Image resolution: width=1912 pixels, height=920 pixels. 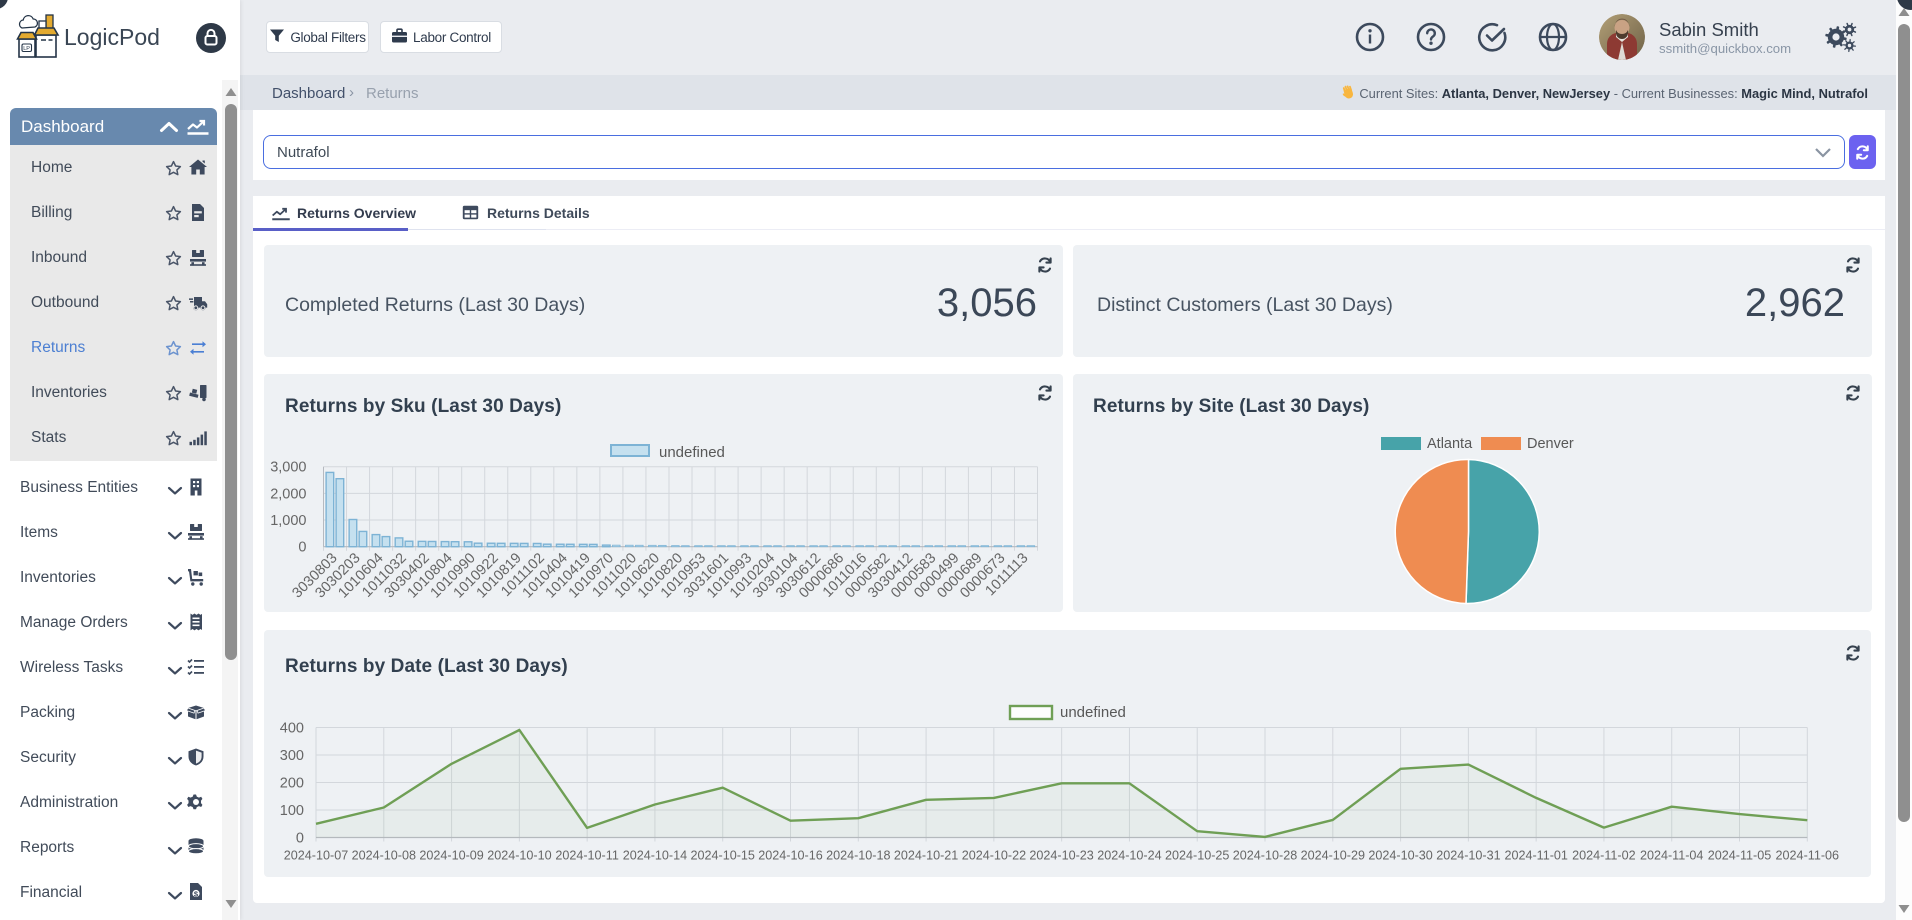 What do you see at coordinates (858, 856) in the screenshot?
I see `svg-text: 2024-10-18` at bounding box center [858, 856].